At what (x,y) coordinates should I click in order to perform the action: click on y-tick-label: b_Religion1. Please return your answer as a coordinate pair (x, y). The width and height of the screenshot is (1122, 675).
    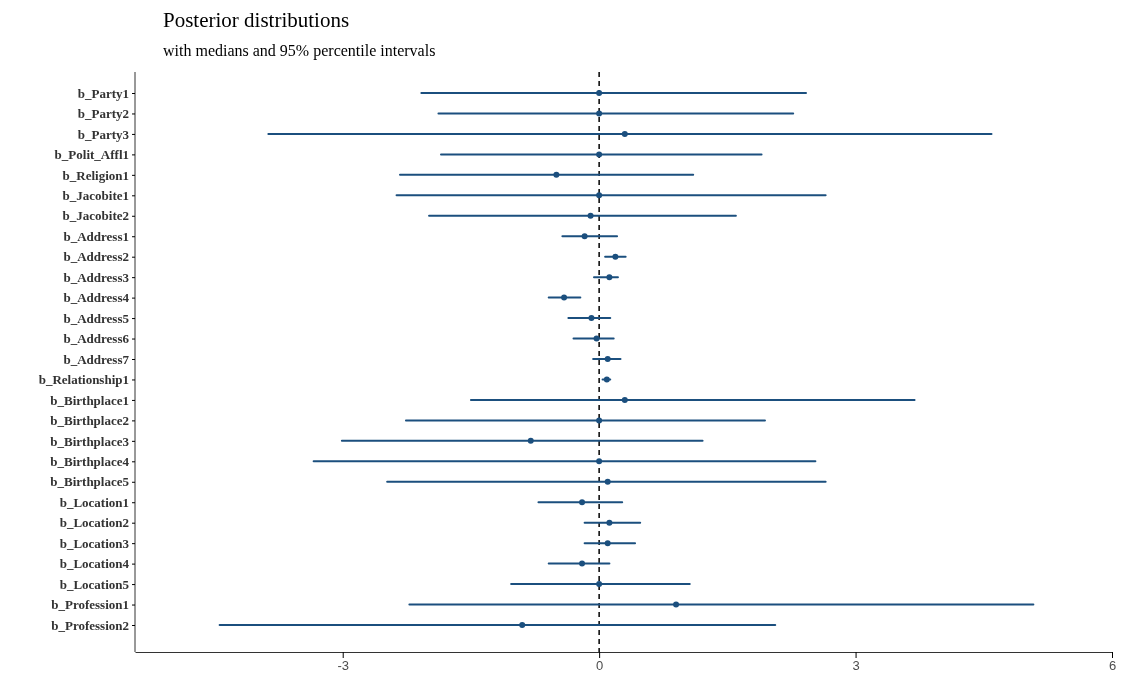
    Looking at the image, I should click on (95, 175).